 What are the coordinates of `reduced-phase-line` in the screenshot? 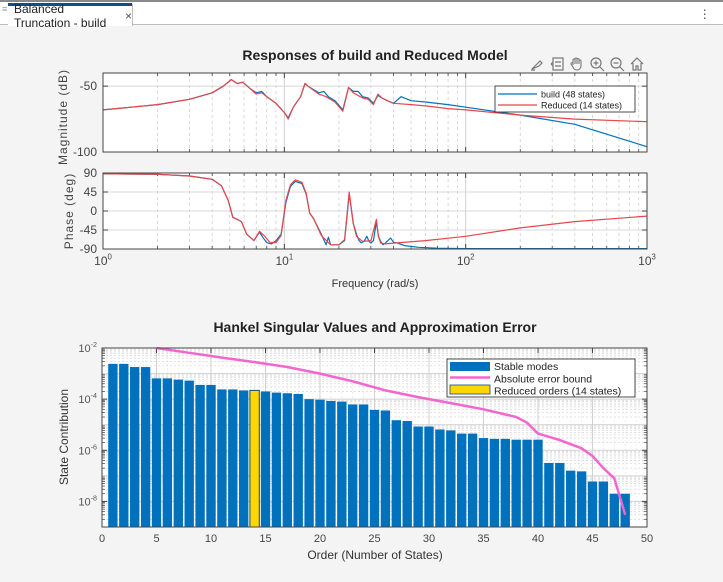 It's located at (375, 209).